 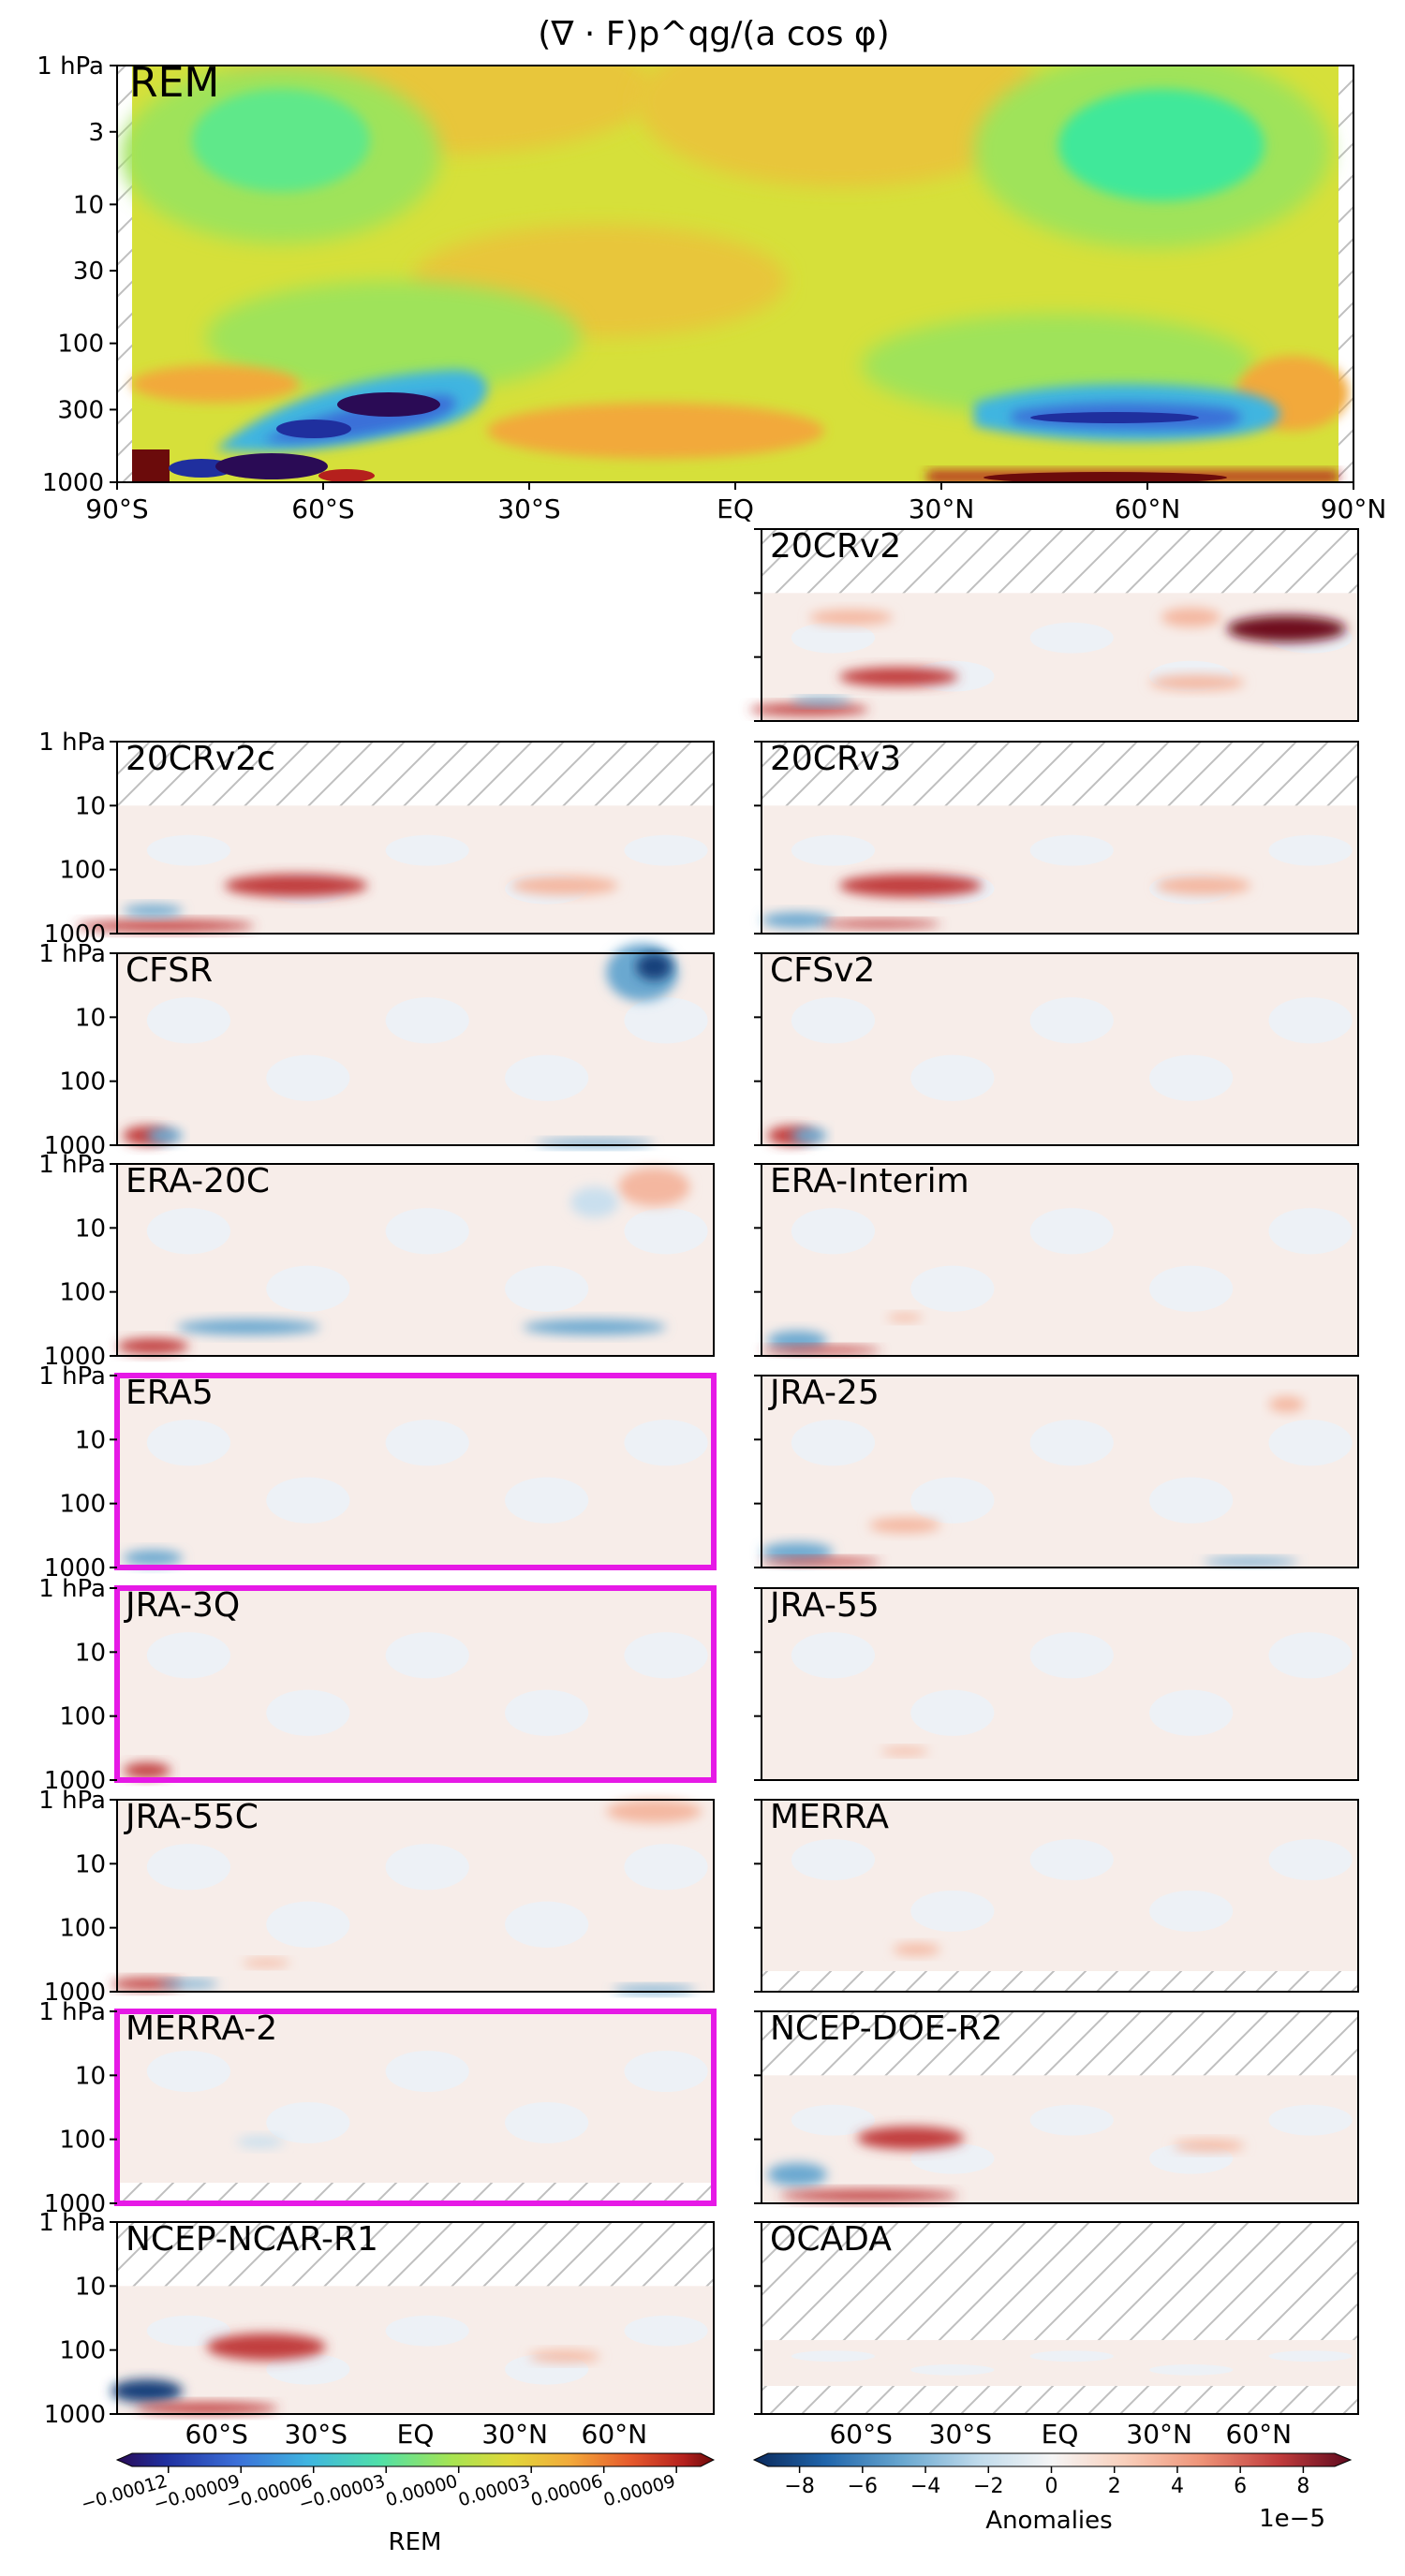 What do you see at coordinates (376, 1897) in the screenshot?
I see `panel-jra-55c: JRA-55C 1 hPa 10 100 1000` at bounding box center [376, 1897].